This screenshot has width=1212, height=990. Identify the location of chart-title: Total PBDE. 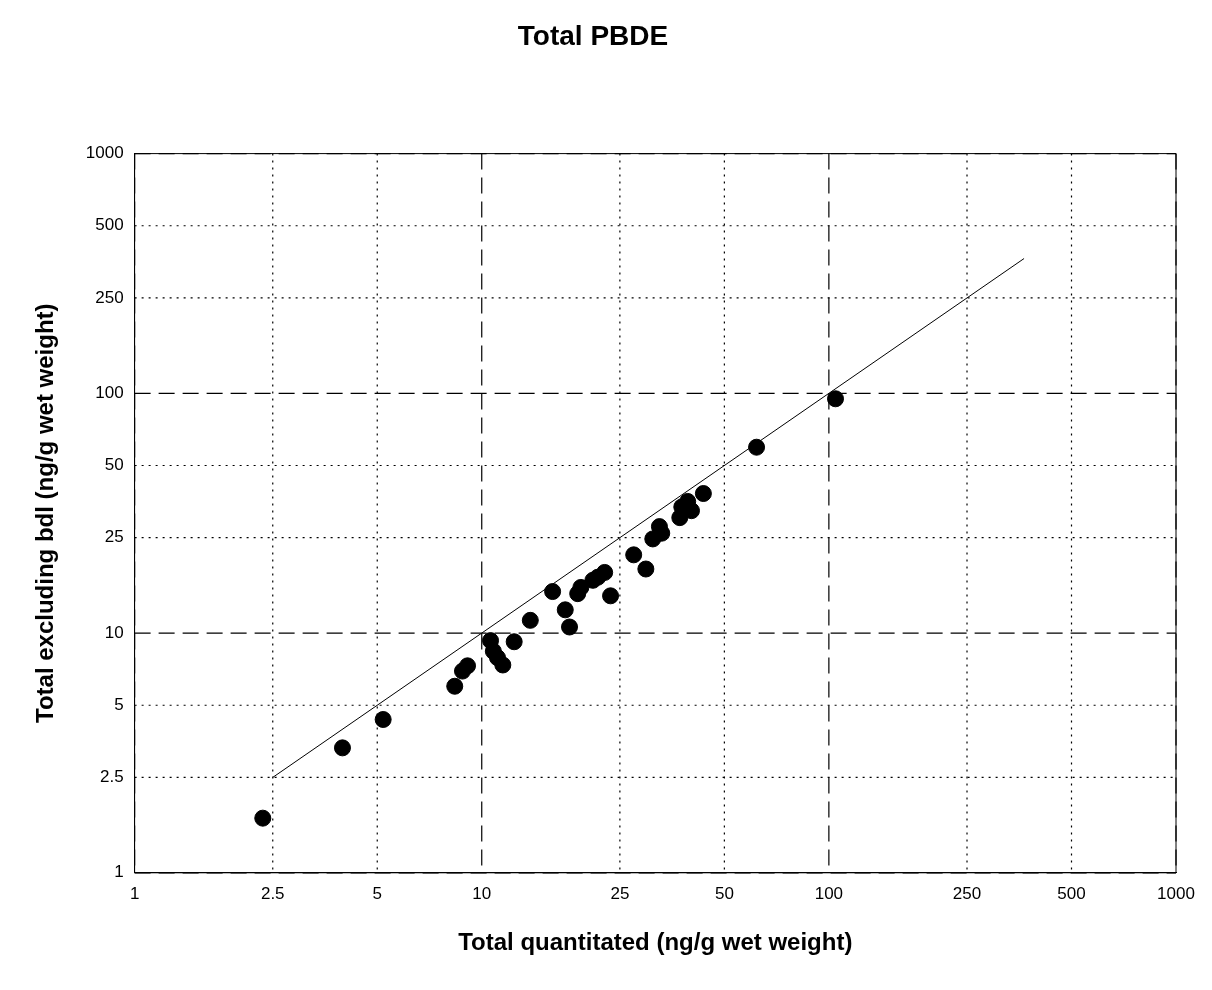
(593, 35).